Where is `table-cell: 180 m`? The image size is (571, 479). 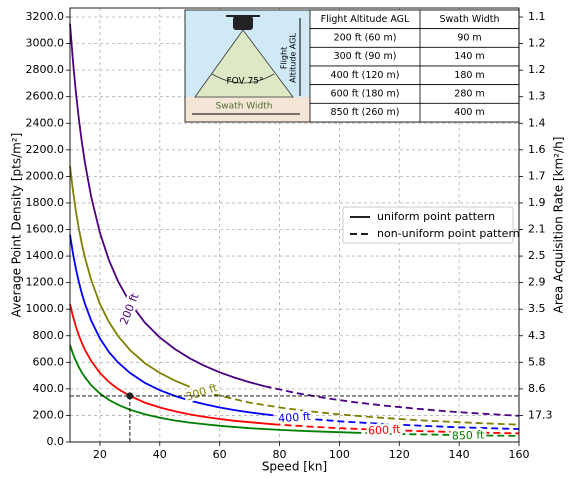 table-cell: 180 m is located at coordinates (469, 75).